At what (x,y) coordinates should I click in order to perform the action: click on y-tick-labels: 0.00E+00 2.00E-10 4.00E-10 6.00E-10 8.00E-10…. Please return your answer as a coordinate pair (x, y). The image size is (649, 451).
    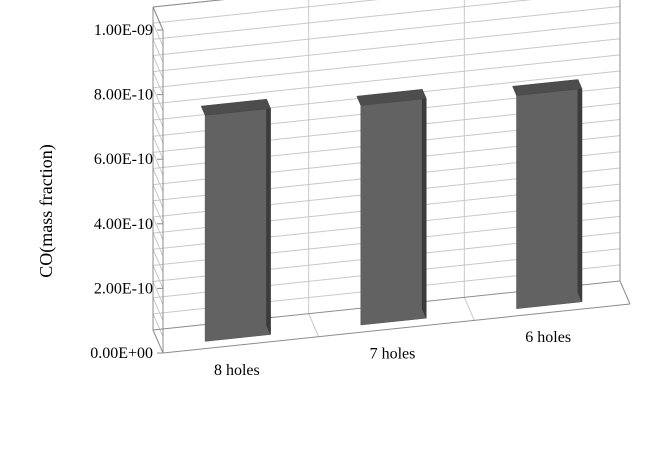
    Looking at the image, I should click on (121, 192).